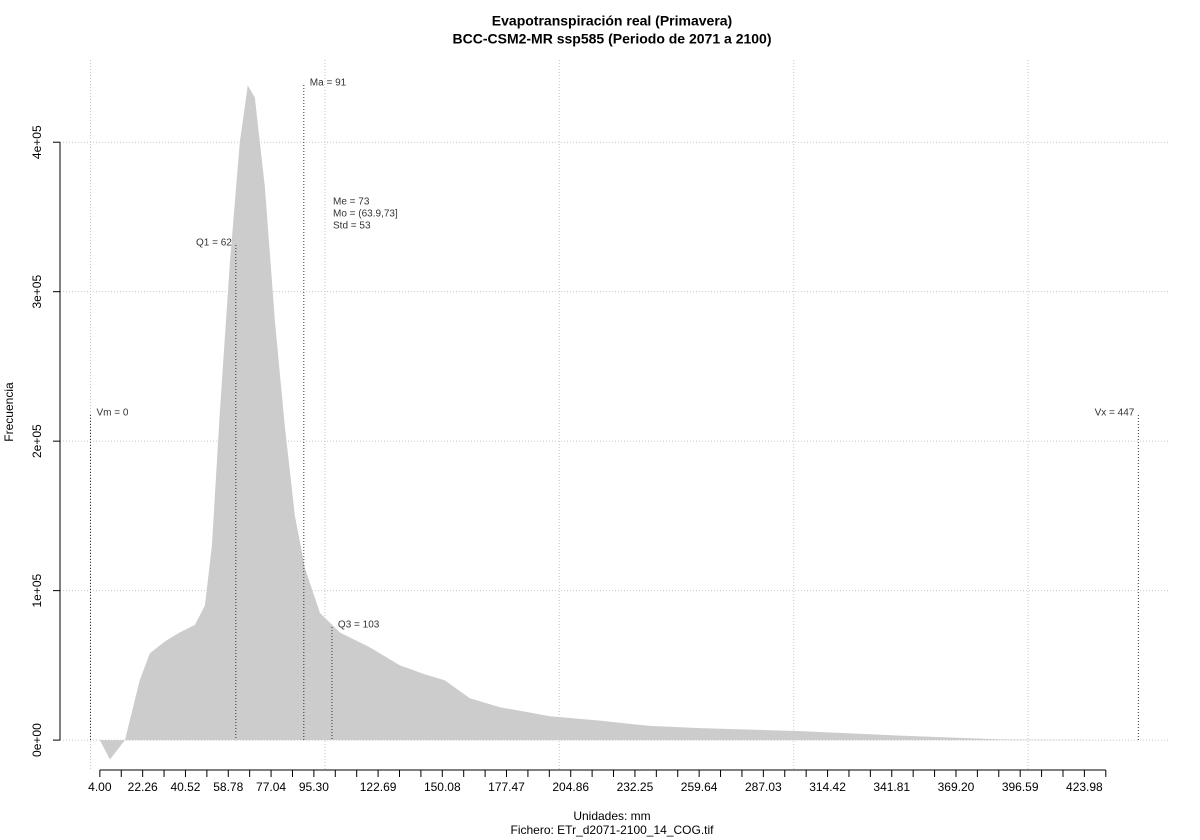 The image size is (1200, 840). I want to click on y-tick-label: 0e+00, so click(37, 740).